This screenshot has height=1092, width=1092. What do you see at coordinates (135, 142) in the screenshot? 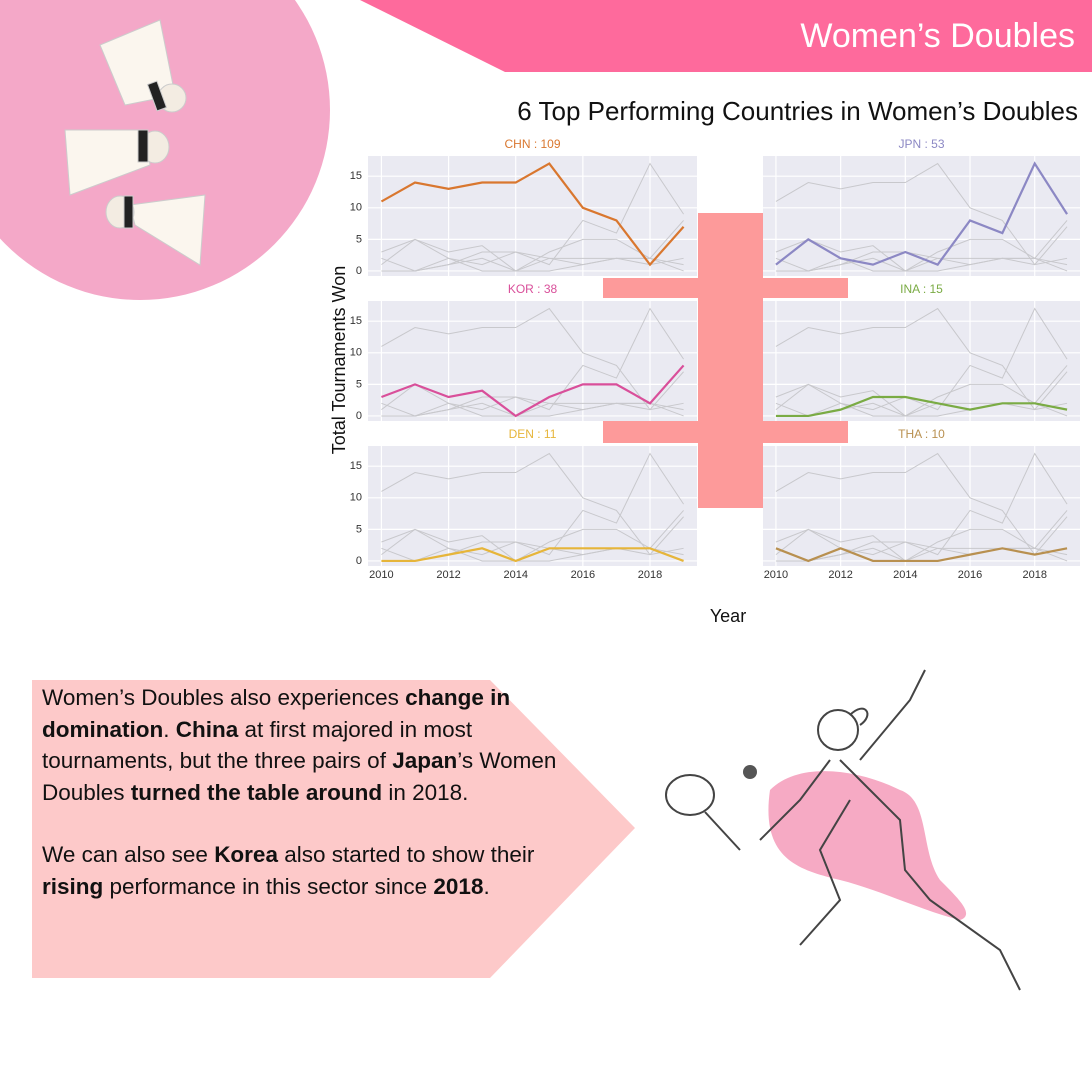
I see `shuttlecocks` at bounding box center [135, 142].